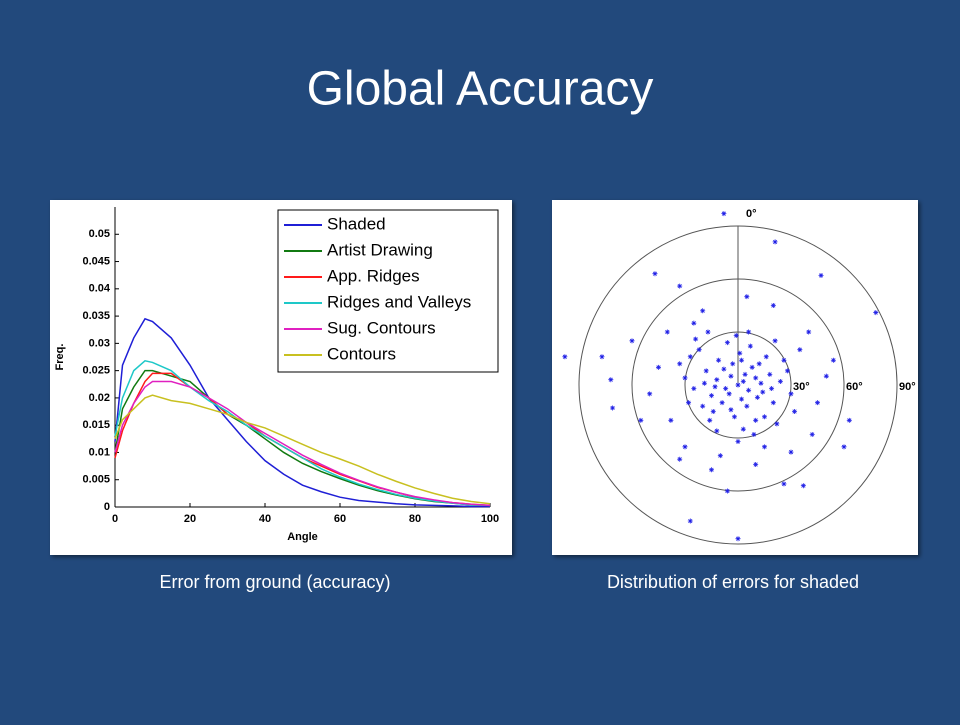  What do you see at coordinates (100, 289) in the screenshot?
I see `y-tick-label: 0.04` at bounding box center [100, 289].